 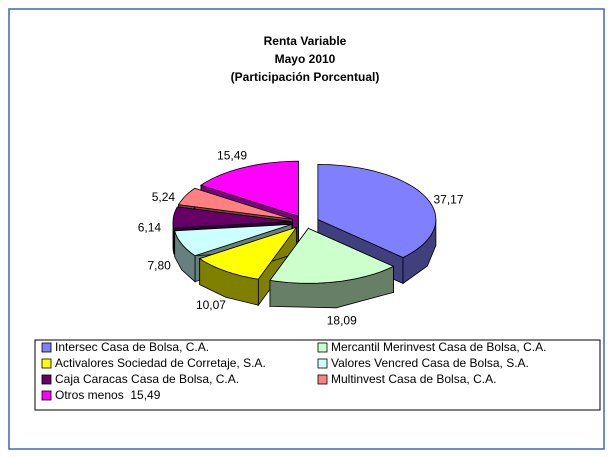 What do you see at coordinates (164, 197) in the screenshot?
I see `data-label: 5,24` at bounding box center [164, 197].